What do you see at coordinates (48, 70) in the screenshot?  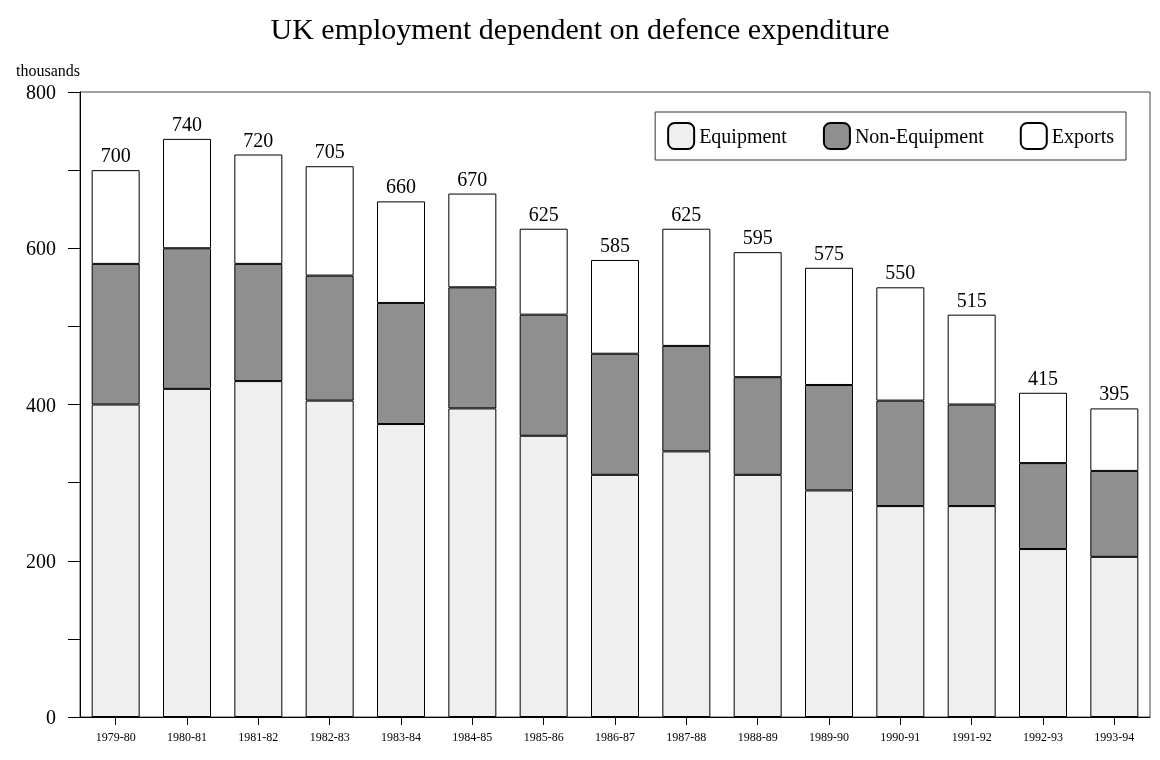 I see `y-axis-title: thousands` at bounding box center [48, 70].